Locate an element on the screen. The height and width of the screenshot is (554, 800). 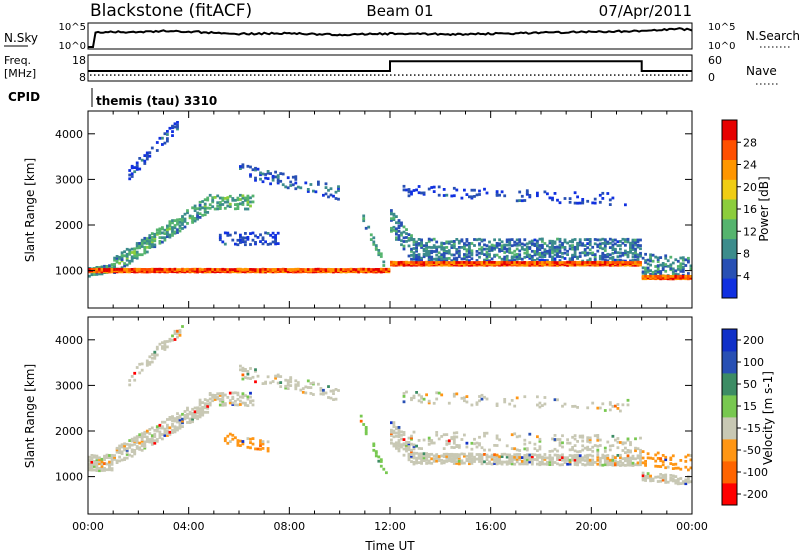
power-colorbar-tick-label: 24 is located at coordinates (750, 165).